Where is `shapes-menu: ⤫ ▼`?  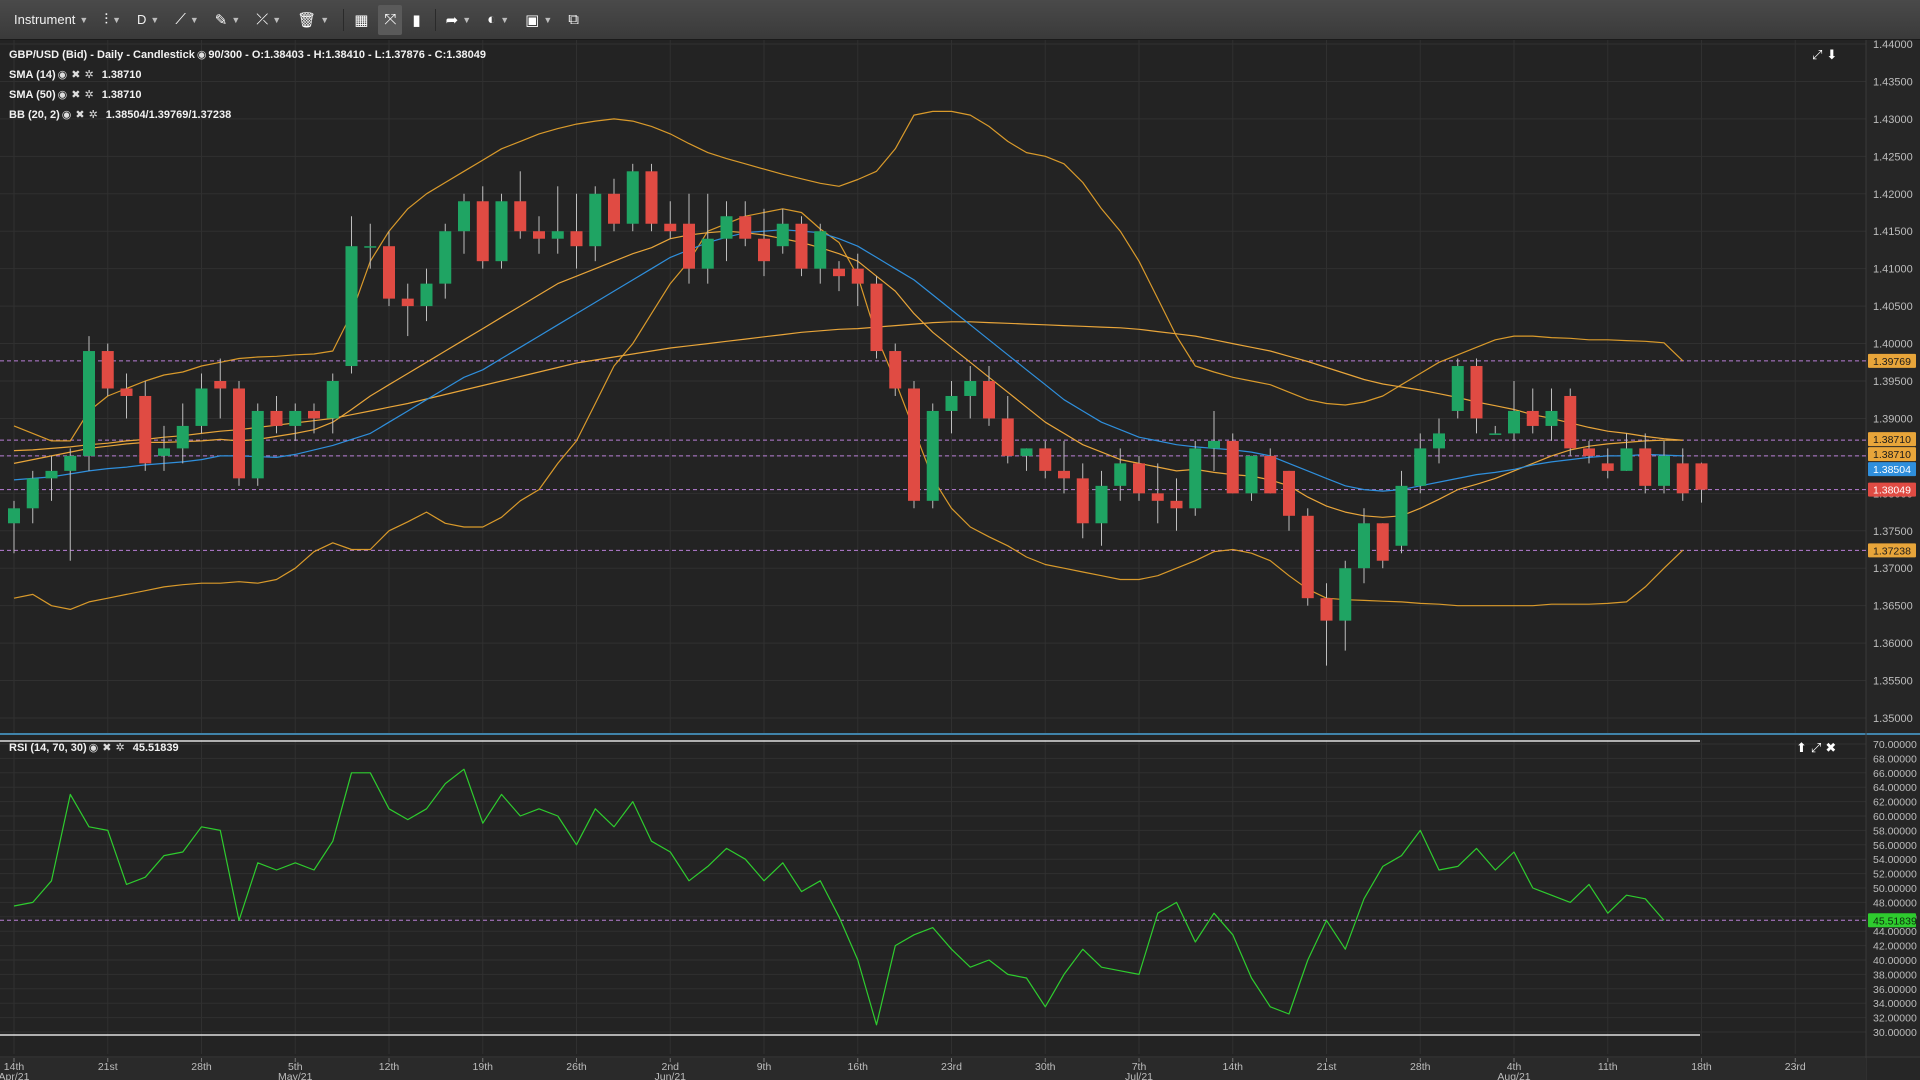 shapes-menu: ⤫ ▼ is located at coordinates (268, 20).